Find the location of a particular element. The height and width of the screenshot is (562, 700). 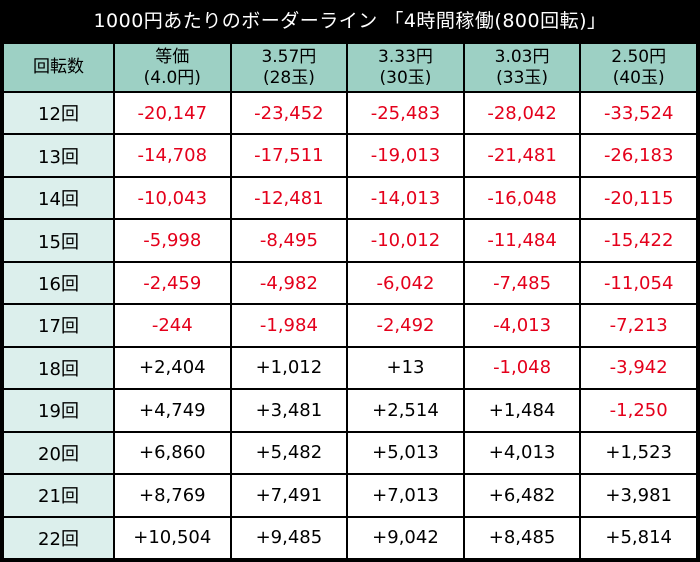

value-cell: -16,048 is located at coordinates (522, 198).